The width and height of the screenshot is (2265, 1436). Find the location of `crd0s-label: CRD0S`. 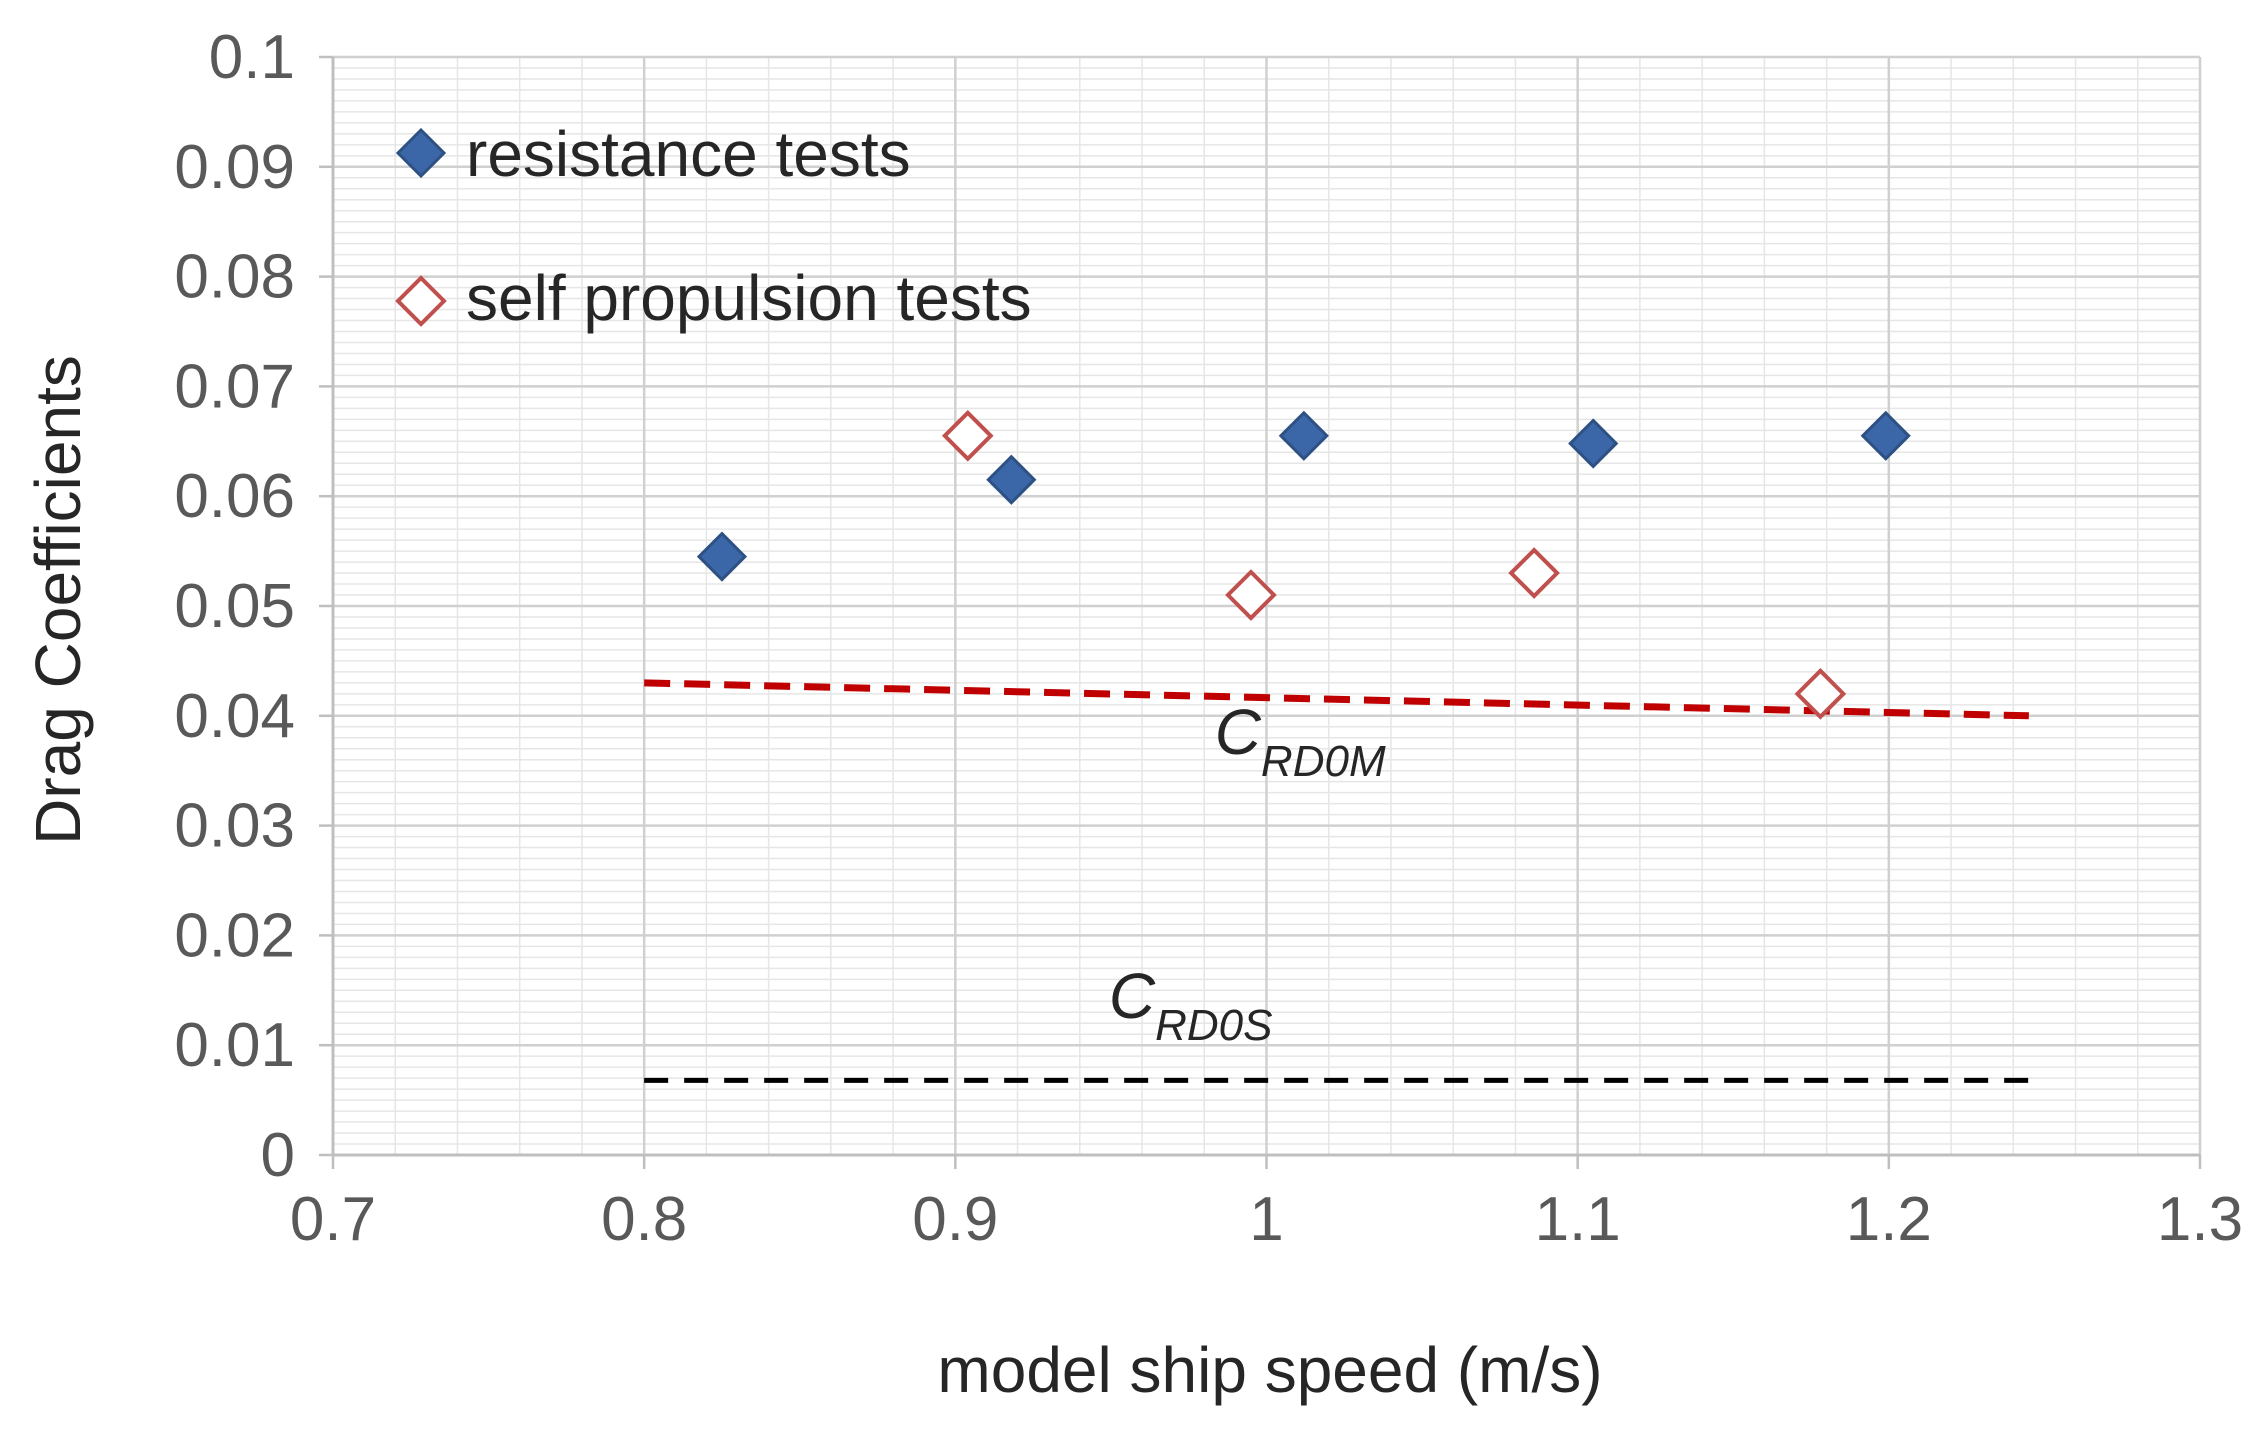

crd0s-label: CRD0S is located at coordinates (1191, 1005).